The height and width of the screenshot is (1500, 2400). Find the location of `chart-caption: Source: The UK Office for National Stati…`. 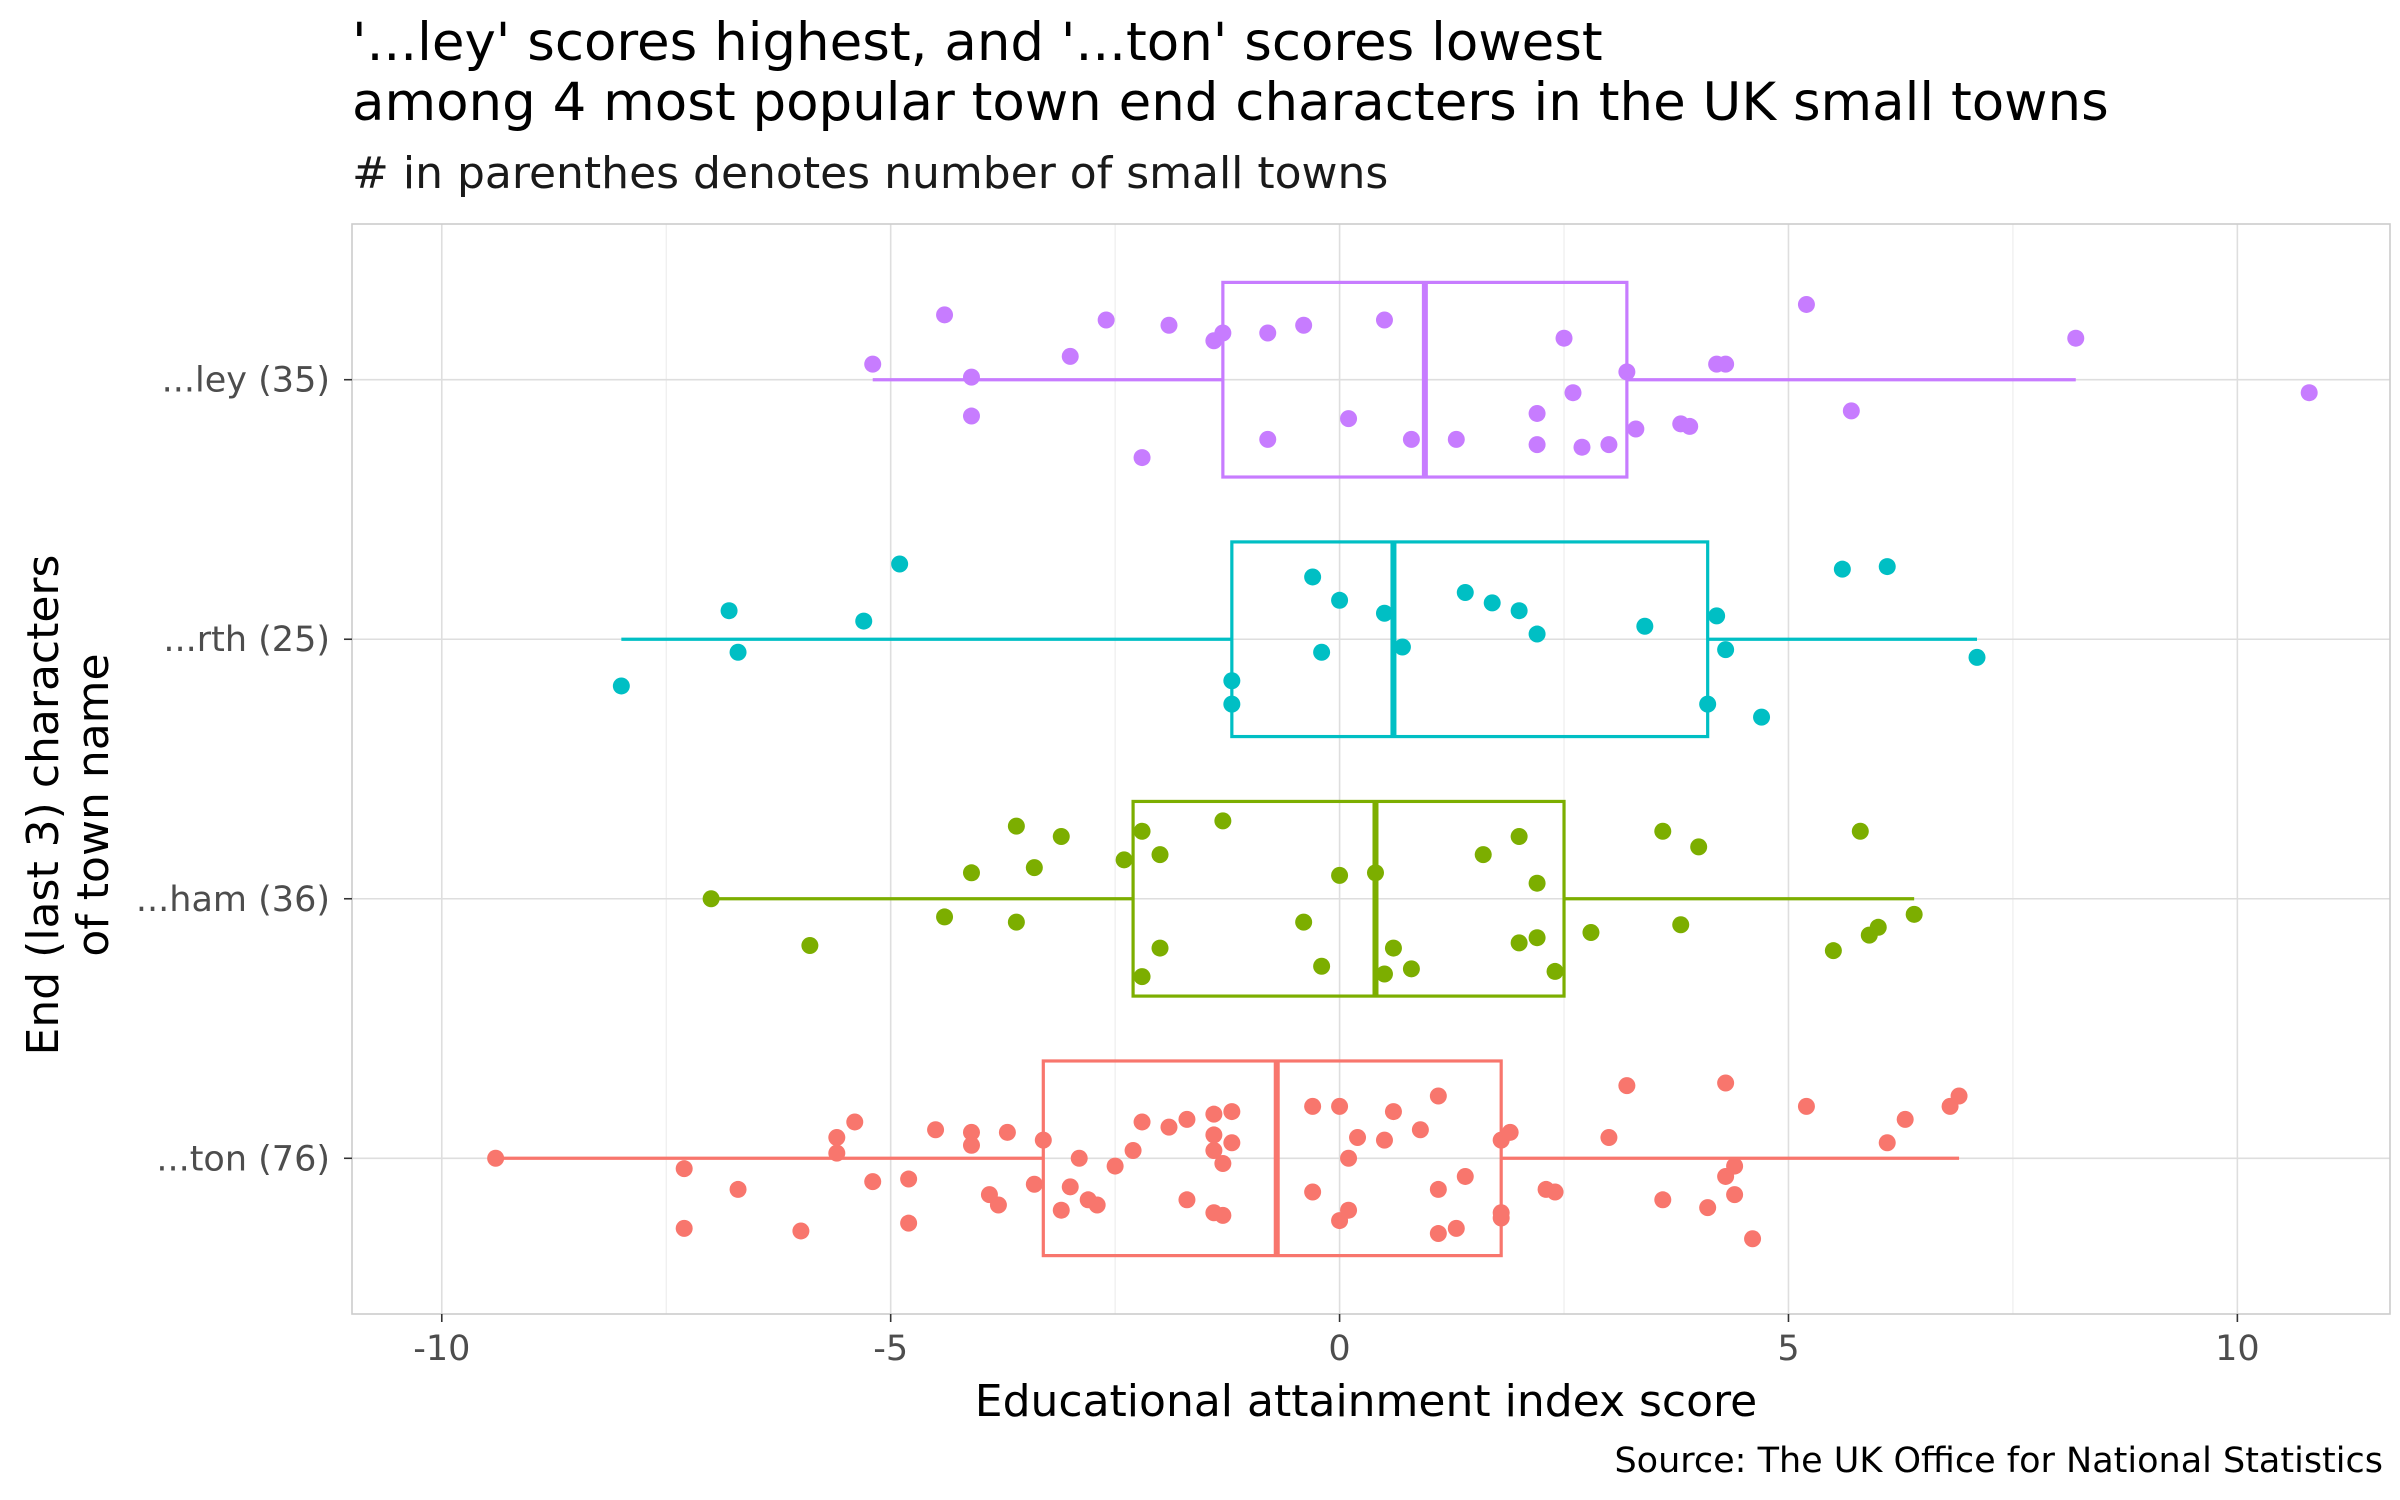

chart-caption: Source: The UK Office for National Stati… is located at coordinates (1998, 1461).